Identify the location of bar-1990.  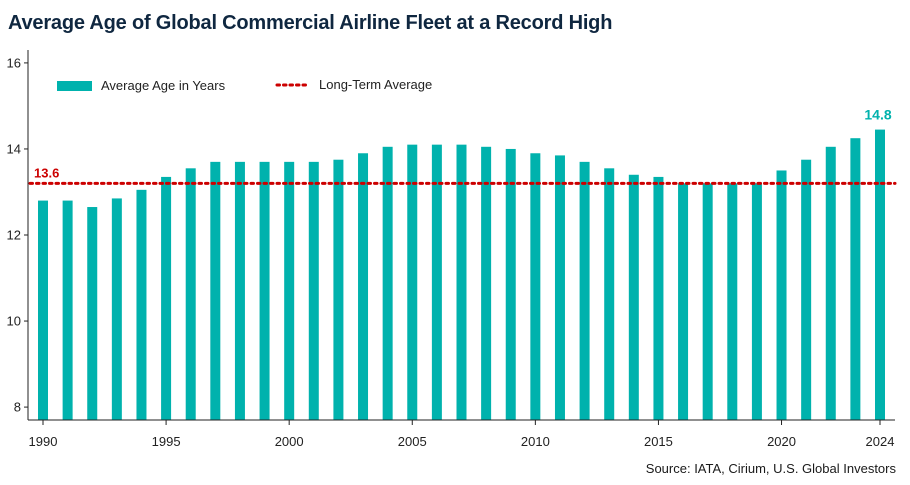
(43, 310).